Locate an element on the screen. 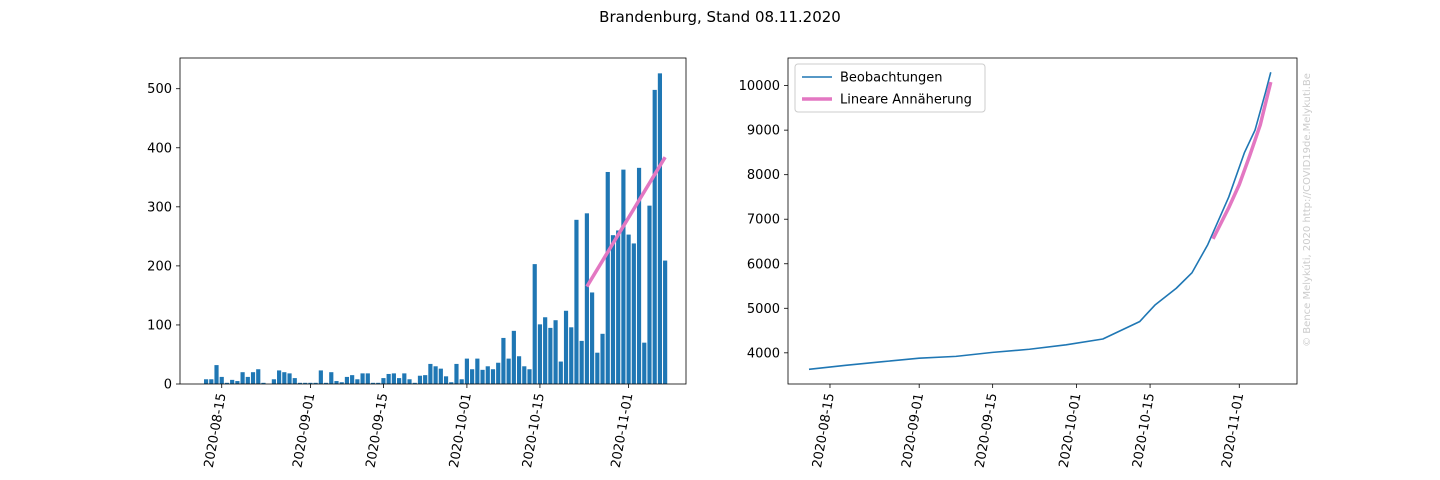 This screenshot has height=480, width=1440. left-xtick-label: 2020-08-15 is located at coordinates (216, 430).